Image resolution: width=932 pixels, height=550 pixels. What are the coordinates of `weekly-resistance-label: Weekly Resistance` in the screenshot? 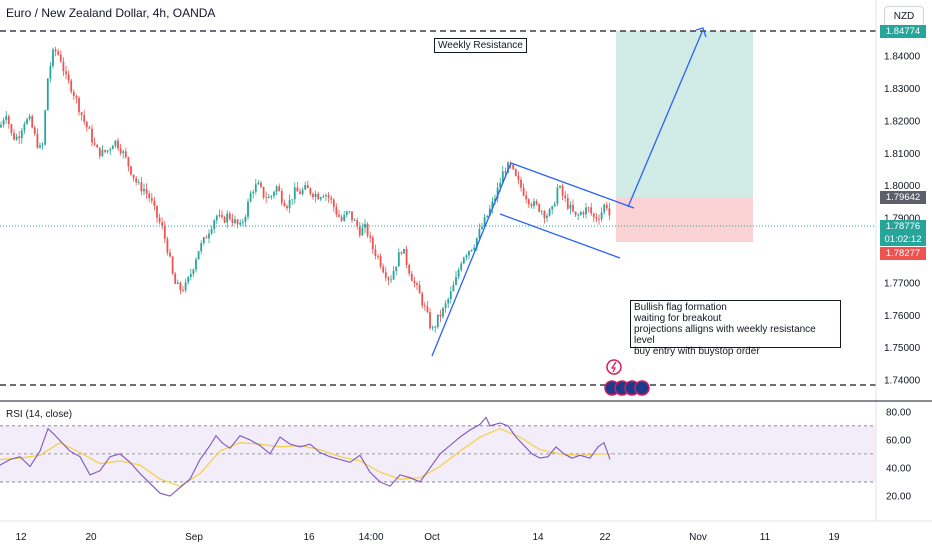 It's located at (480, 45).